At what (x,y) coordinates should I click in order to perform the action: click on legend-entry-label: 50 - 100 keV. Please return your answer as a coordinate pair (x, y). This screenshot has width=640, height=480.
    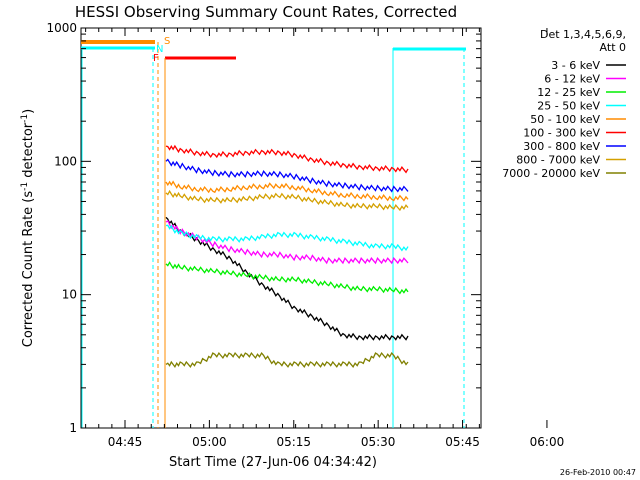
    Looking at the image, I should click on (565, 119).